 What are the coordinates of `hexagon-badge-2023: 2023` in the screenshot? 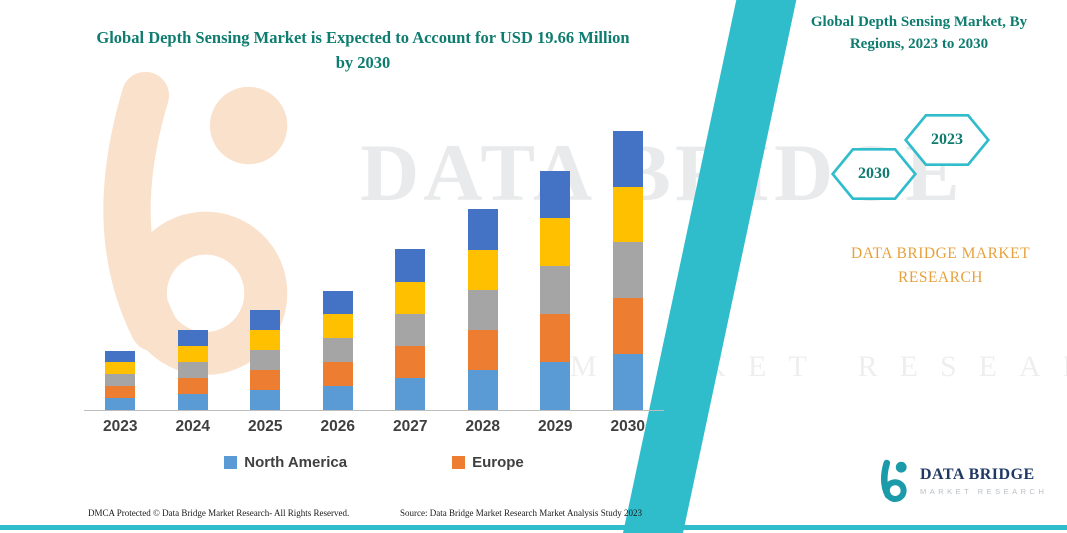 It's located at (947, 140).